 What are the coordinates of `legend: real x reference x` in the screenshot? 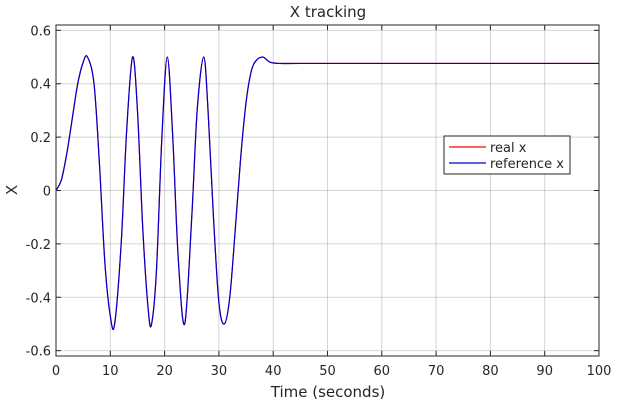 It's located at (507, 155).